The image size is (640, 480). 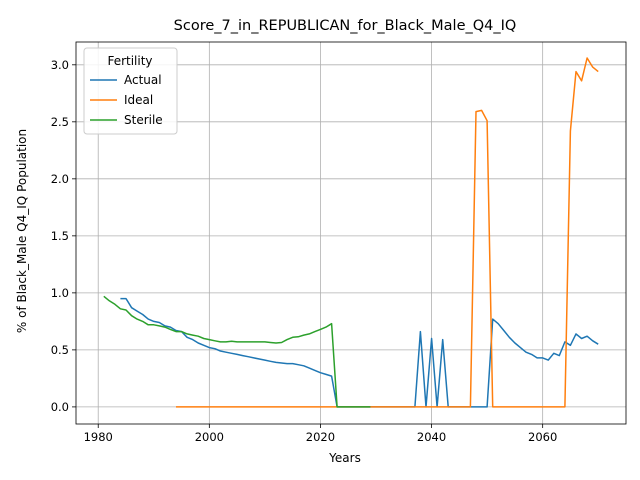 What do you see at coordinates (431, 437) in the screenshot?
I see `x-tick-label: 2040` at bounding box center [431, 437].